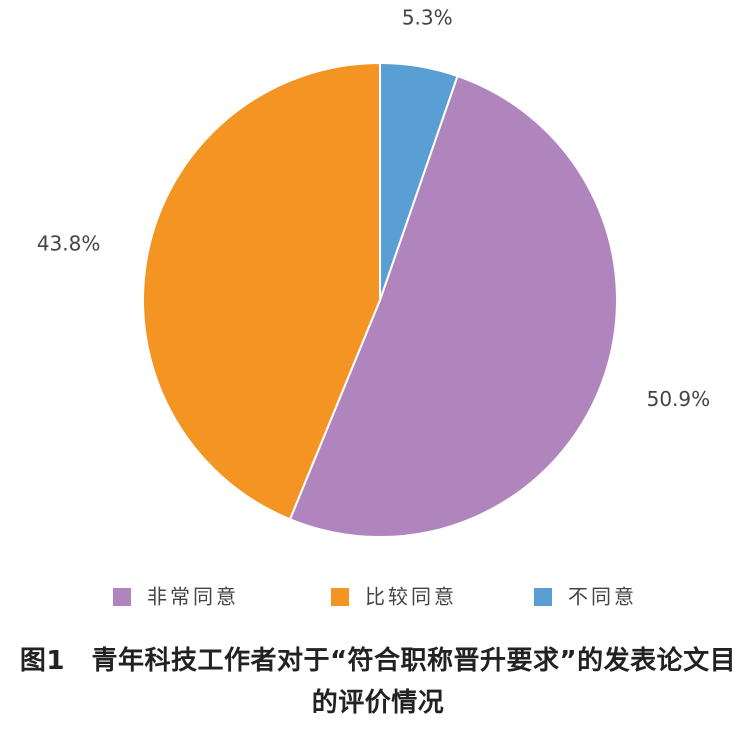 This screenshot has width=756, height=741. What do you see at coordinates (679, 399) in the screenshot?
I see `data-label: 50.9%` at bounding box center [679, 399].